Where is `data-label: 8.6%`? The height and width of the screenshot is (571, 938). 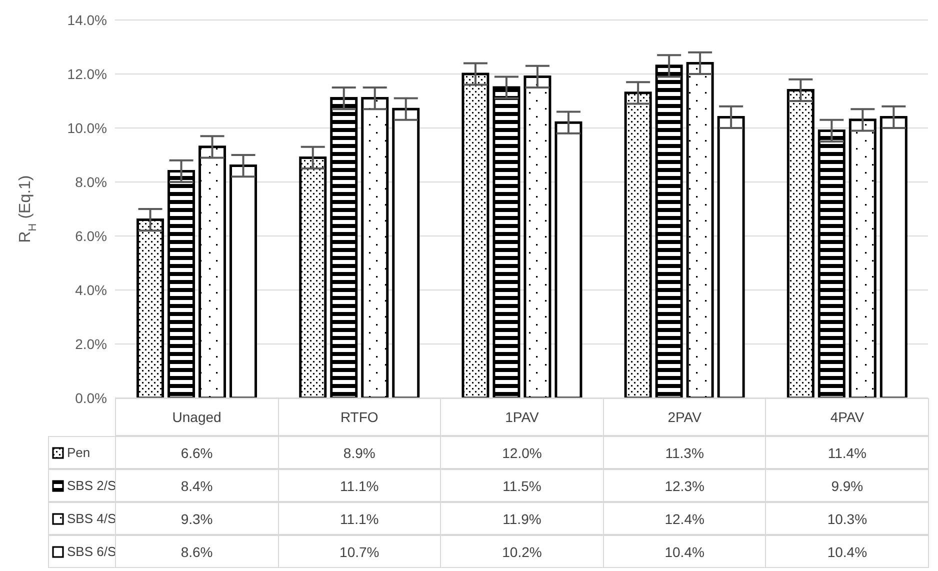
data-label: 8.6% is located at coordinates (197, 551).